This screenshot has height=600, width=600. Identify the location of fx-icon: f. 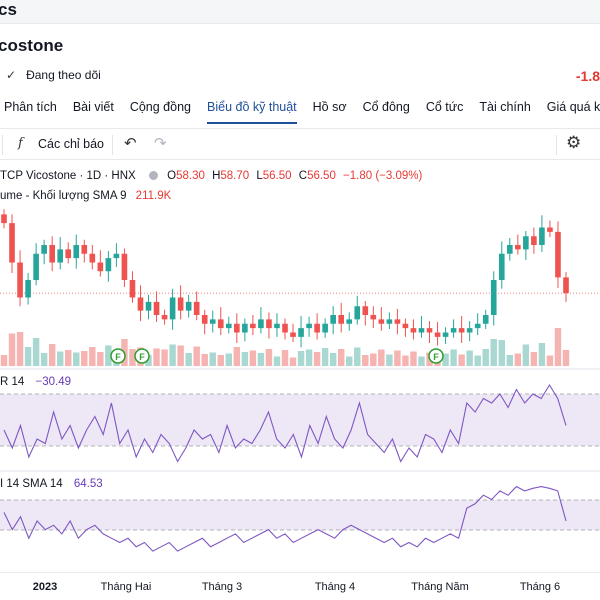
(20, 143).